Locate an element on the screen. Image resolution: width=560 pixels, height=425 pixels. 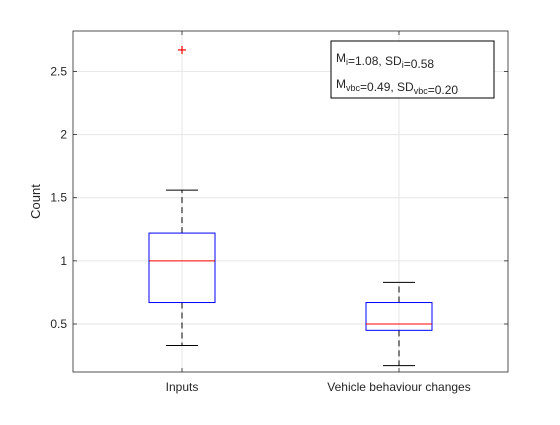
y-axis-label: Count is located at coordinates (35, 201).